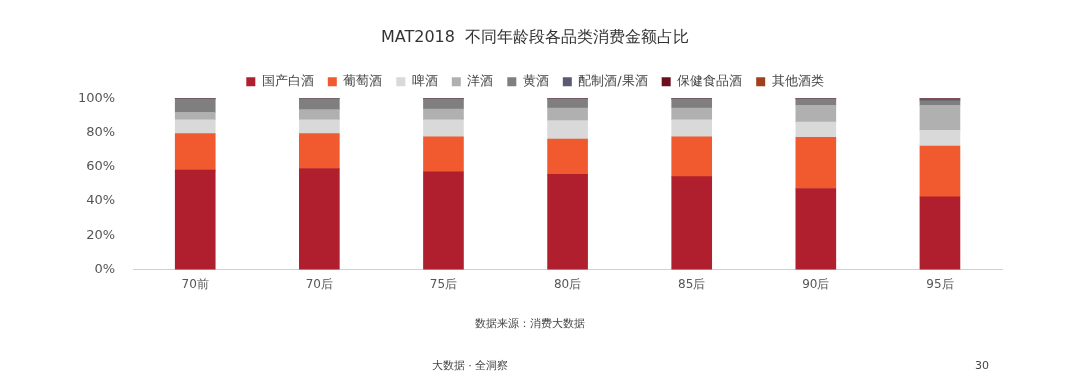 This screenshot has width=1080, height=389. Describe the element at coordinates (319, 283) in the screenshot. I see `x-tick-label: 70后` at that location.